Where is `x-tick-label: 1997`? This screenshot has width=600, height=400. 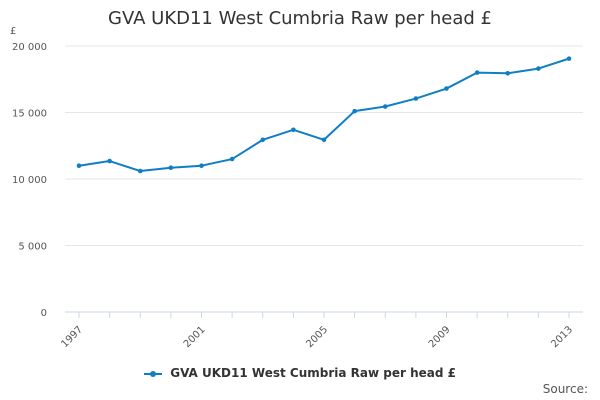
x-tick-label: 1997 is located at coordinates (72, 337).